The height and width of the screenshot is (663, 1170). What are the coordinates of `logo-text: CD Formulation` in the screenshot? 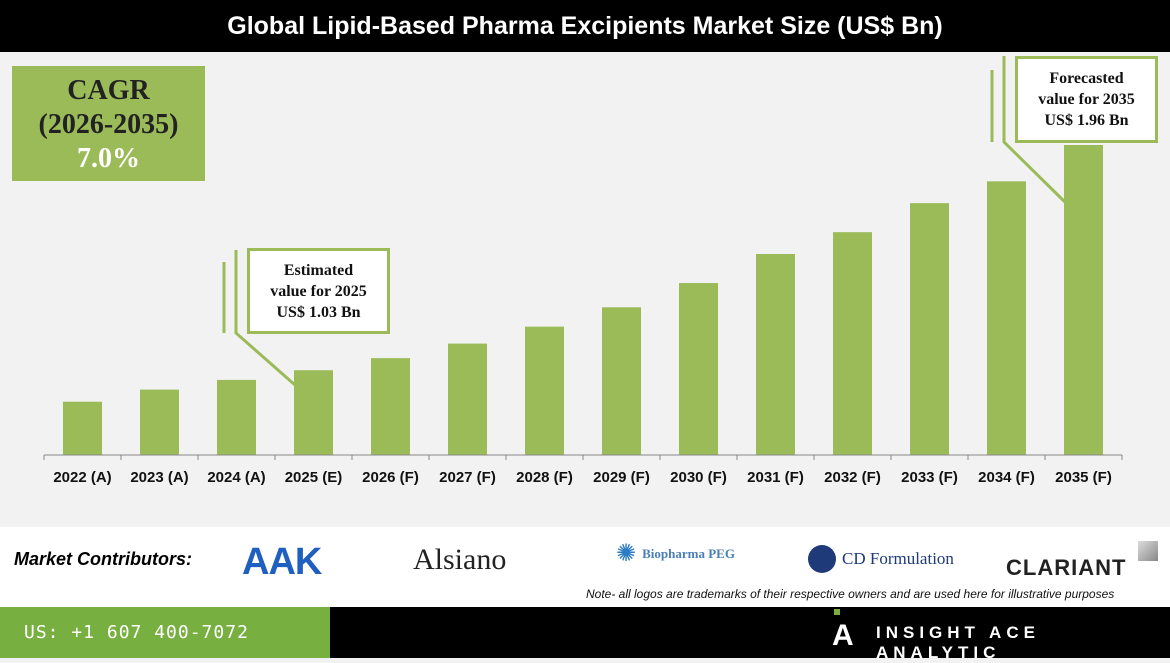 It's located at (898, 558).